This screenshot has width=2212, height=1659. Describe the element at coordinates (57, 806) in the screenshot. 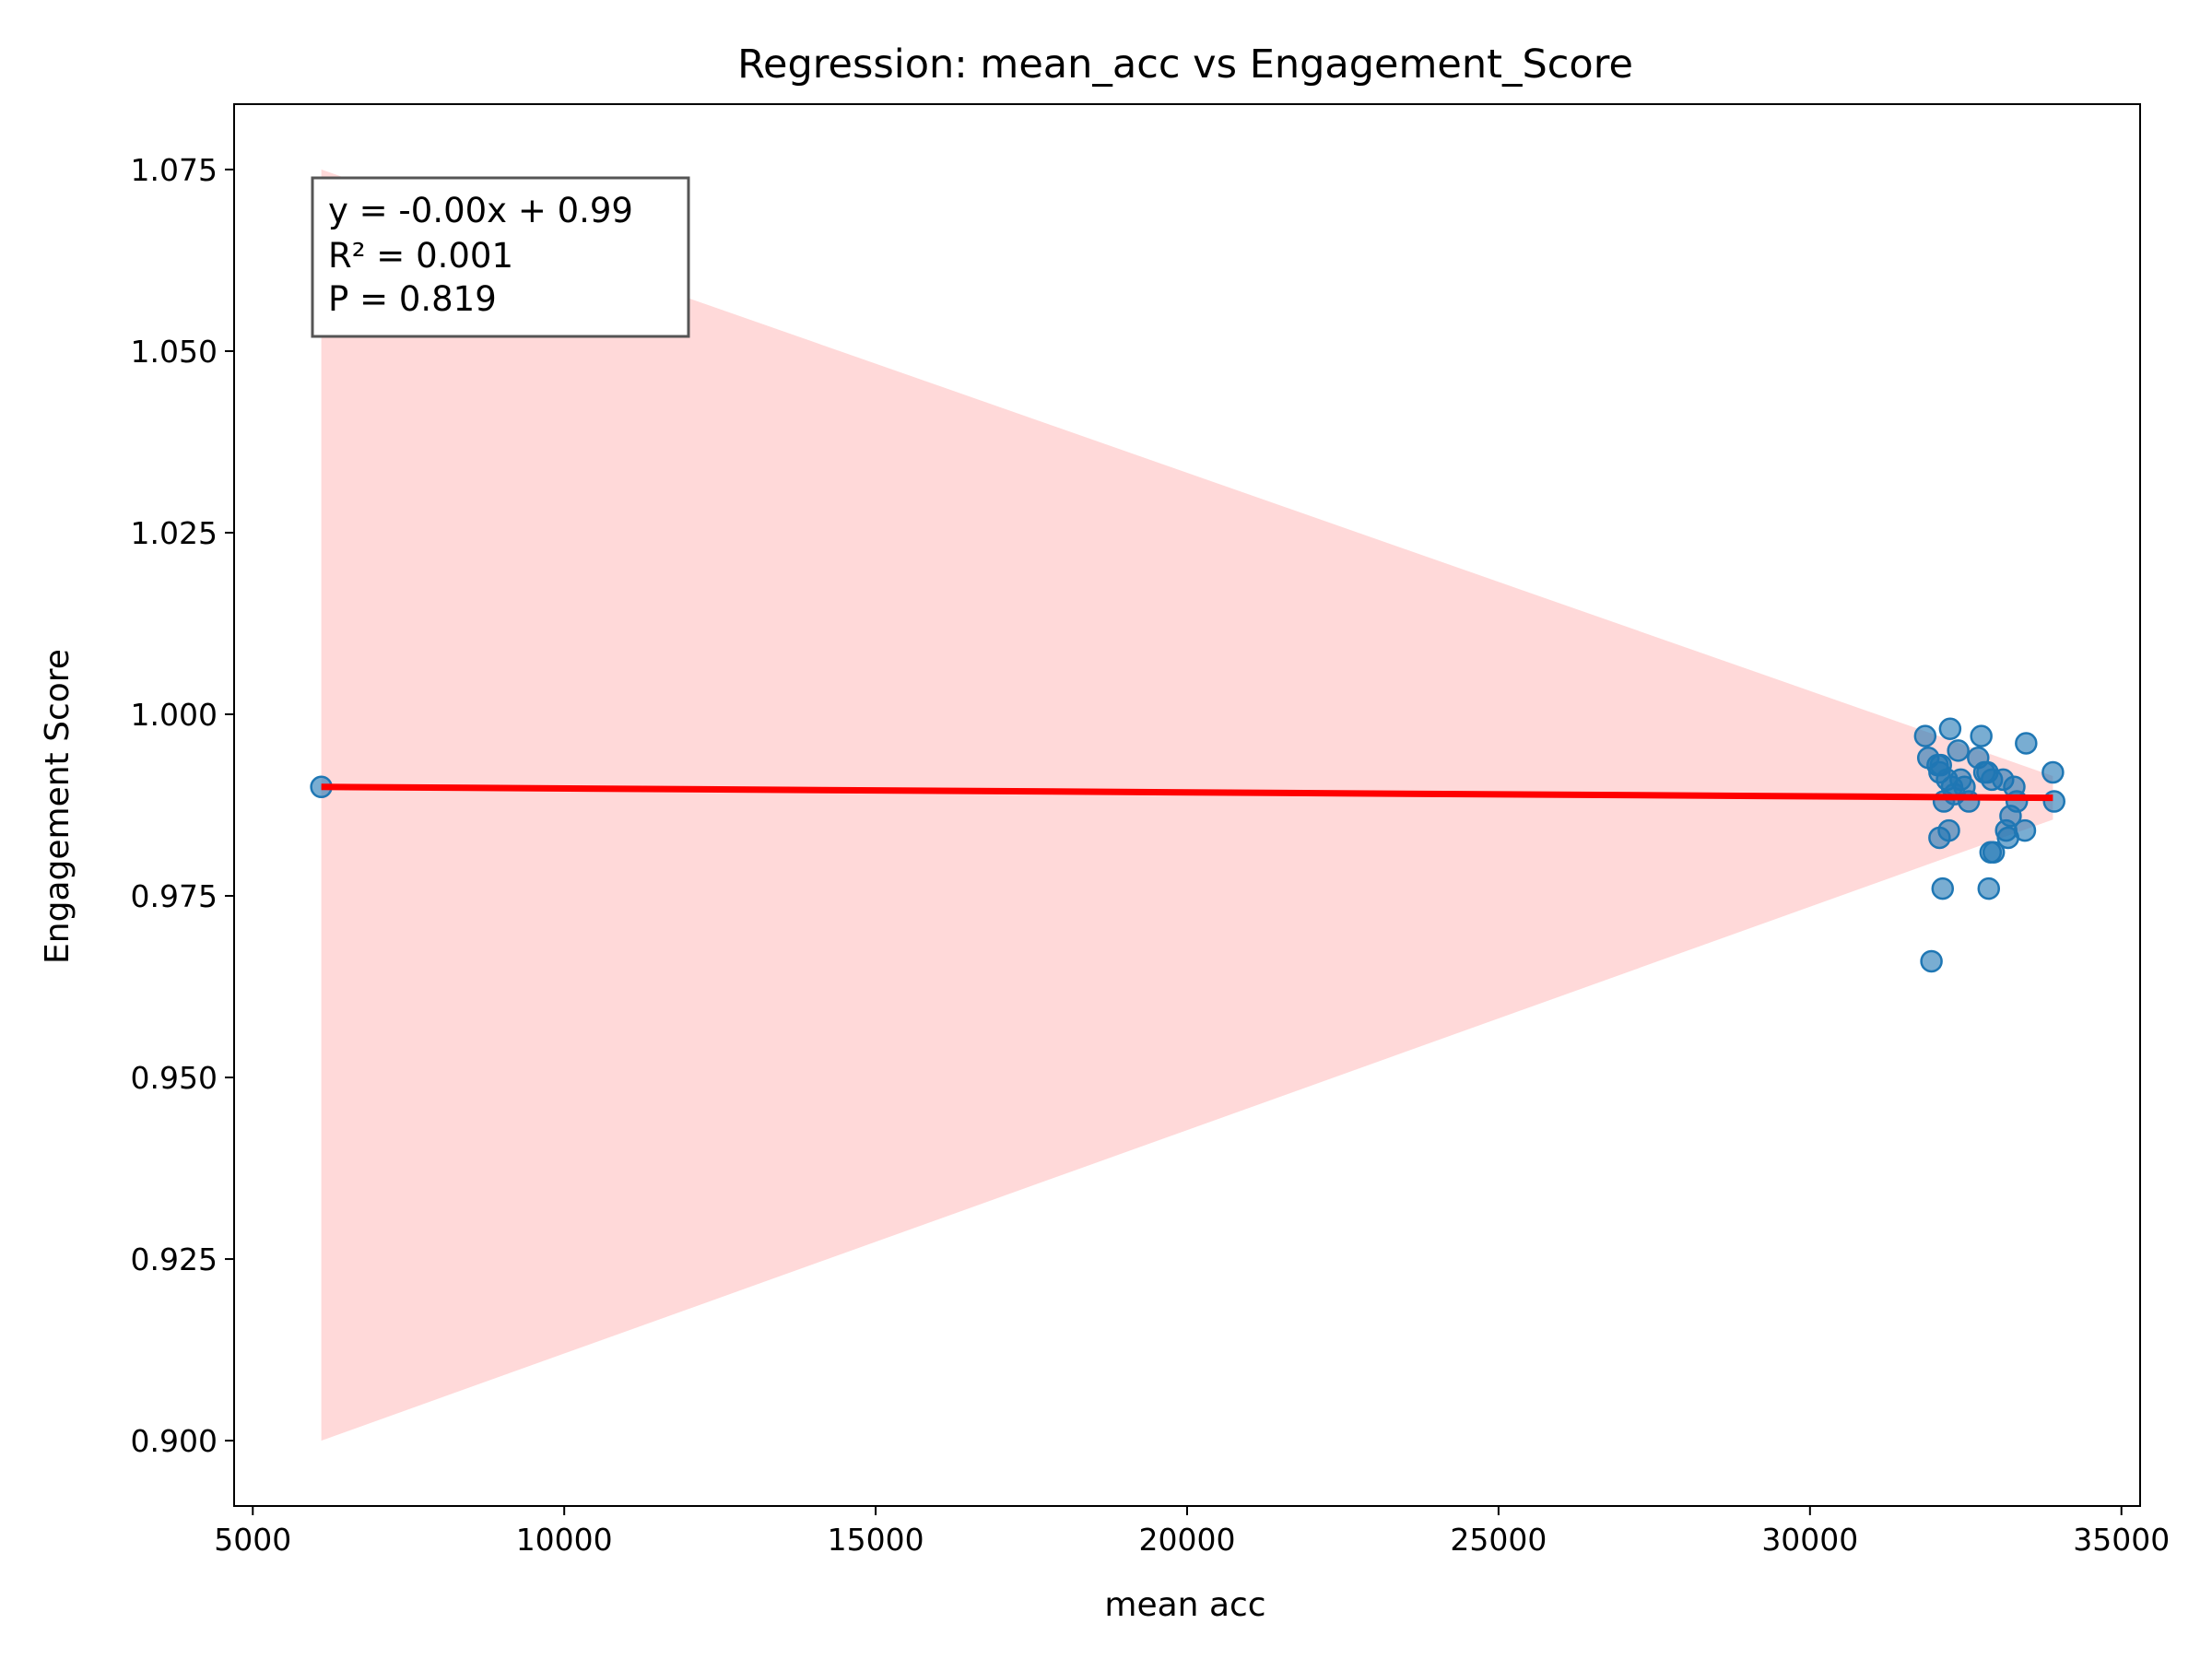

I see `y-axis-label: Engagement Score` at that location.